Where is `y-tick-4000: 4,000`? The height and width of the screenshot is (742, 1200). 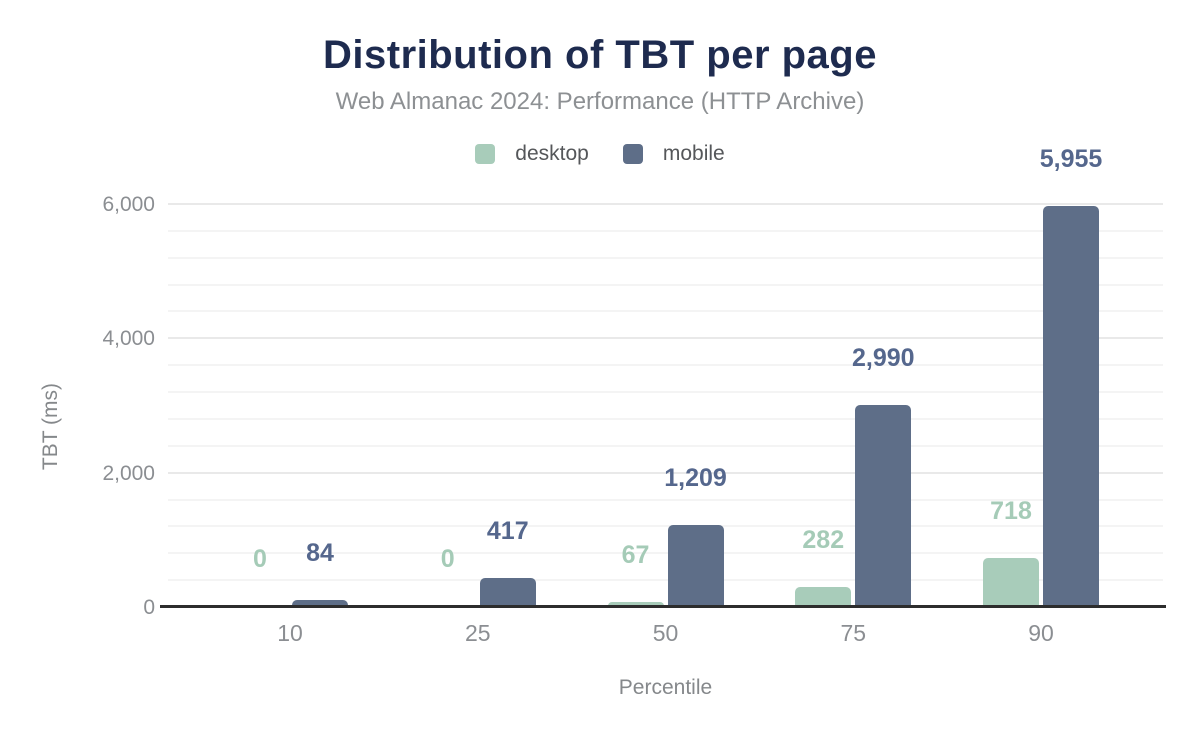
y-tick-4000: 4,000 is located at coordinates (128, 339).